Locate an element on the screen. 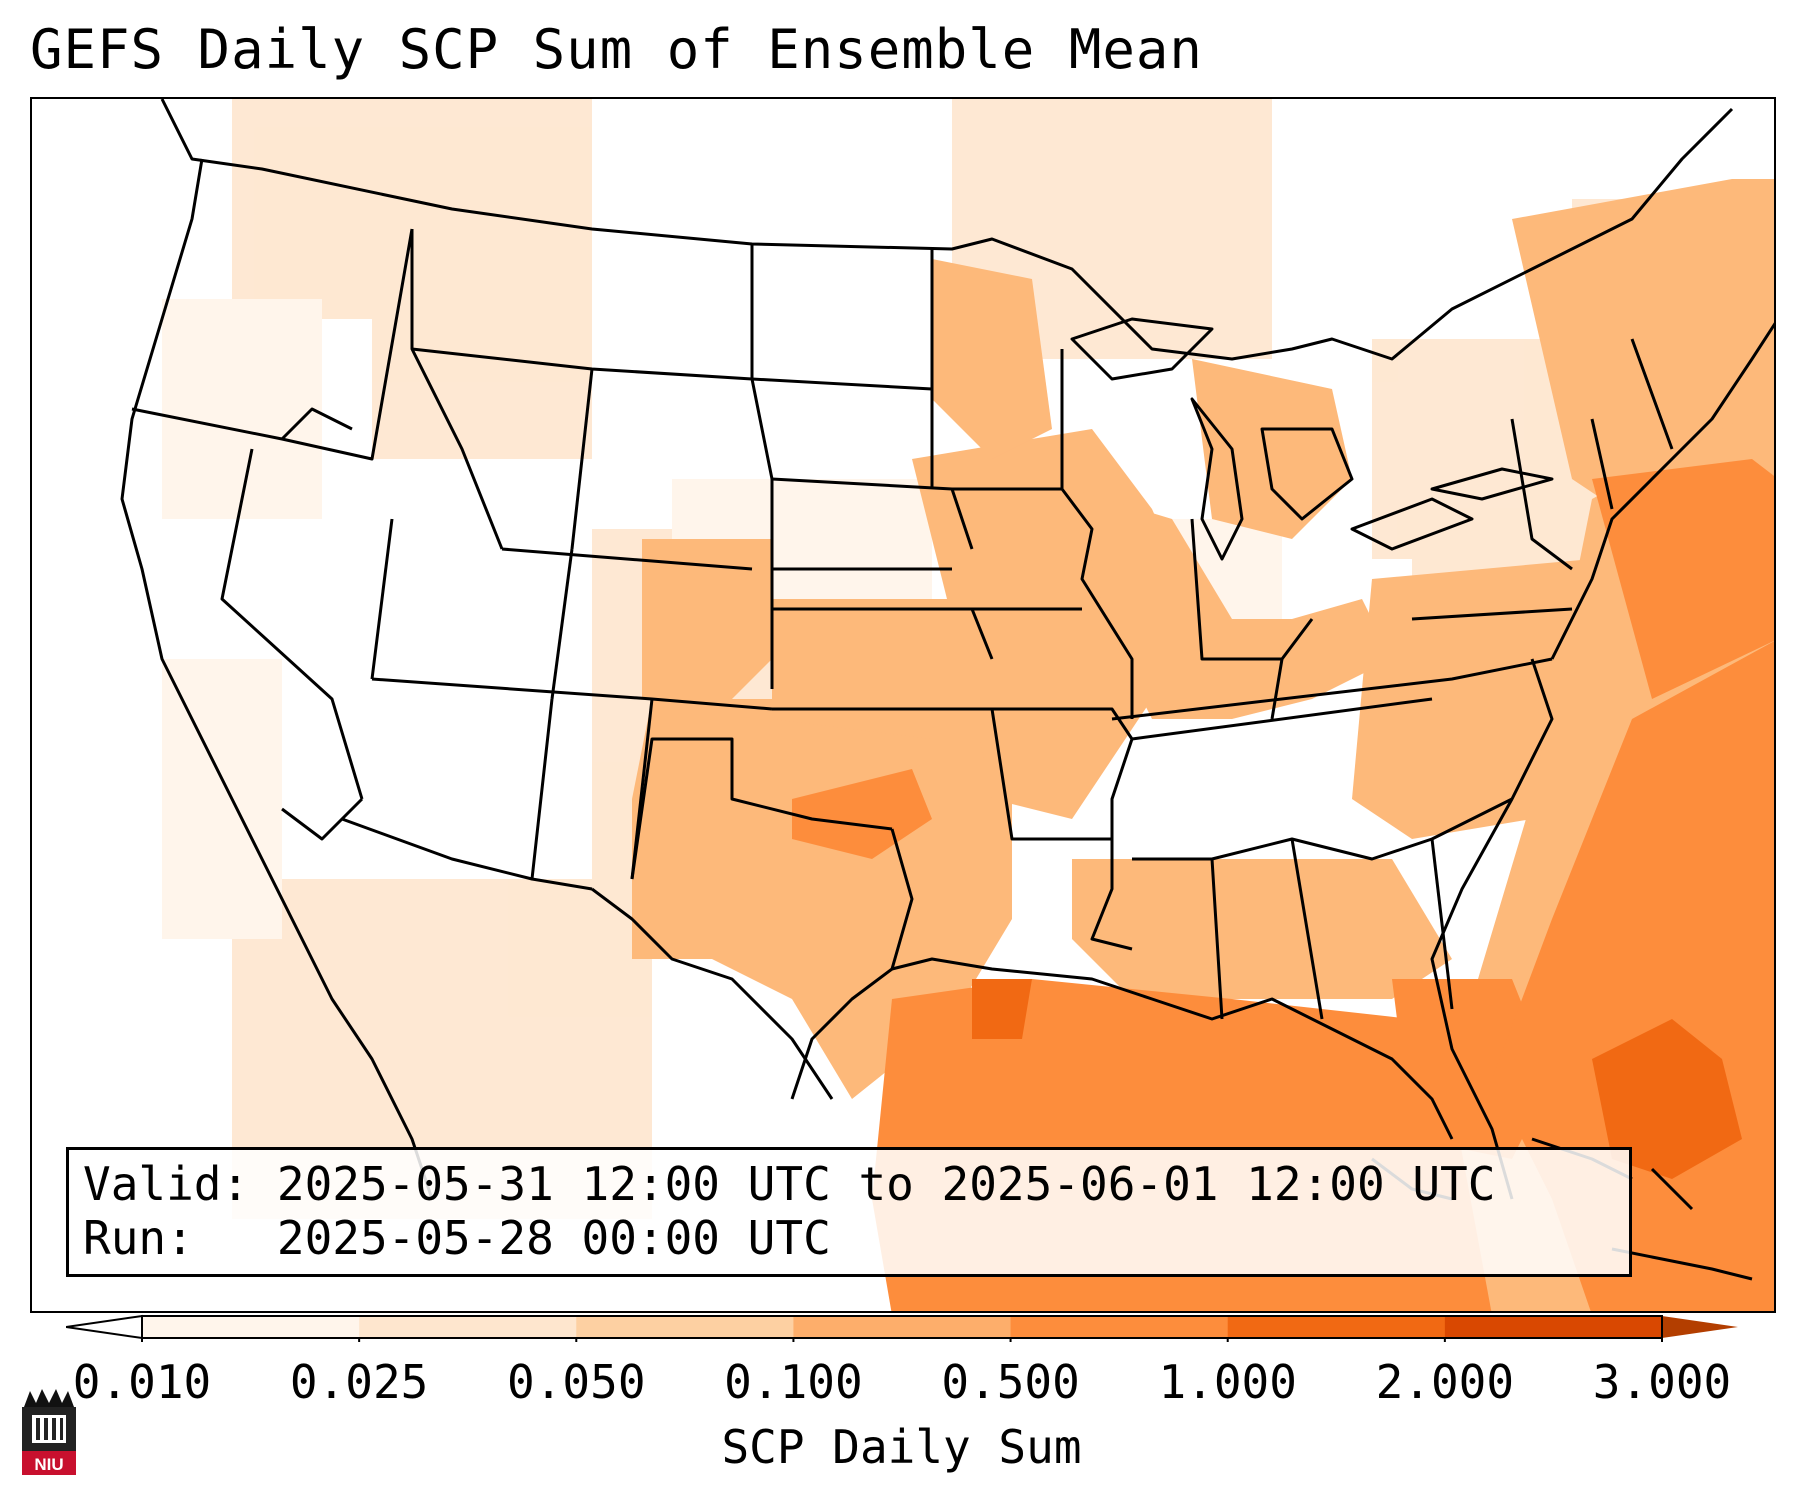 This screenshot has height=1500, width=1803. run-label: Run: is located at coordinates (138, 1238).